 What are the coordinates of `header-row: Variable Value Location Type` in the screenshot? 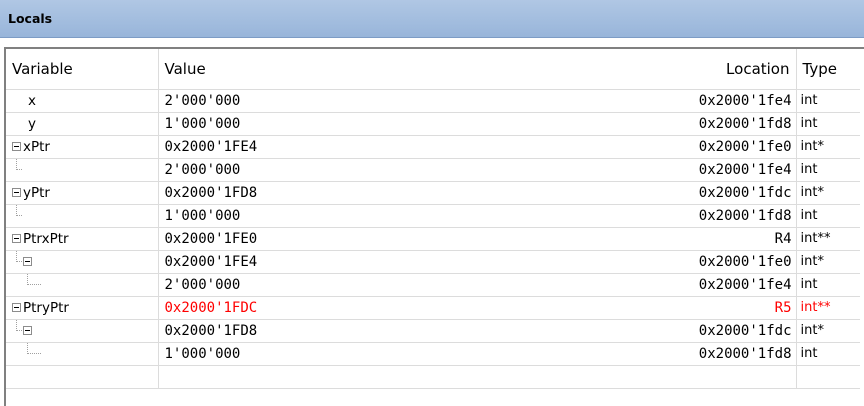 It's located at (433, 69).